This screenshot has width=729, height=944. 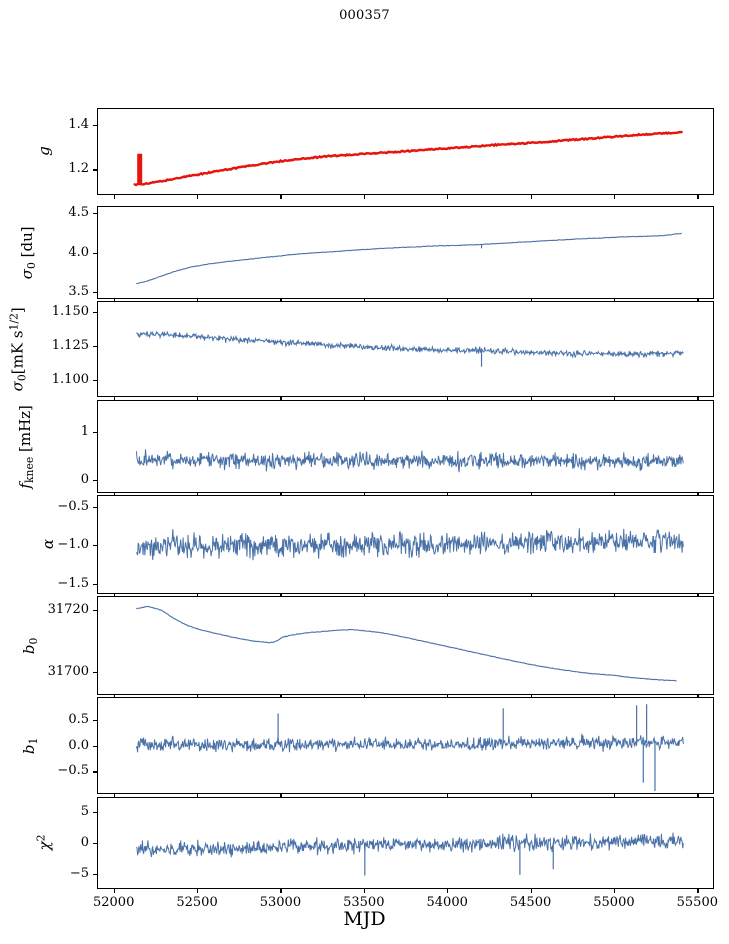 What do you see at coordinates (78, 124) in the screenshot?
I see `y-tick-label: 1.4` at bounding box center [78, 124].